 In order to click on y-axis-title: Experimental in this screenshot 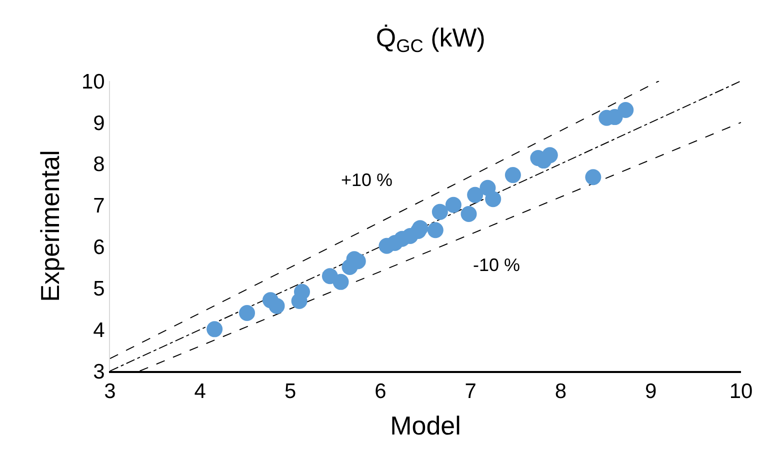, I will do `click(49, 226)`.